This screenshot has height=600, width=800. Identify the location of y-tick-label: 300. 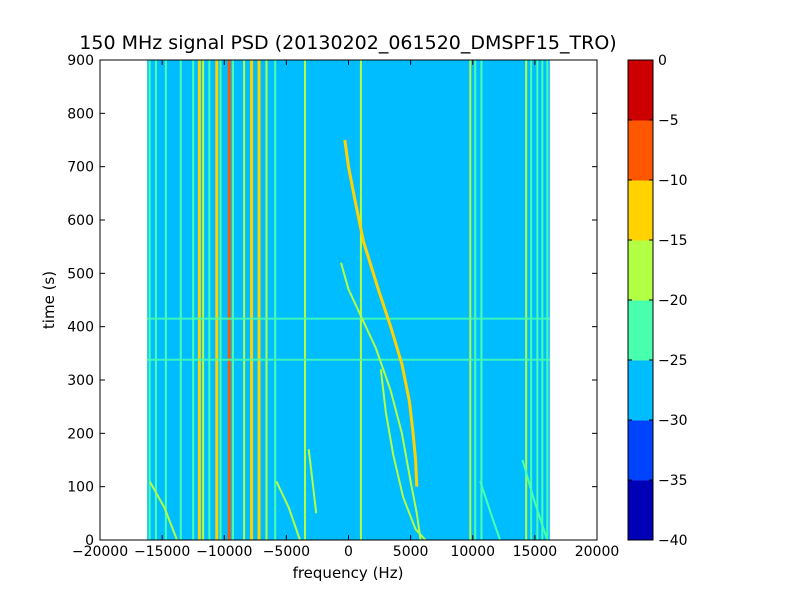
(80, 381).